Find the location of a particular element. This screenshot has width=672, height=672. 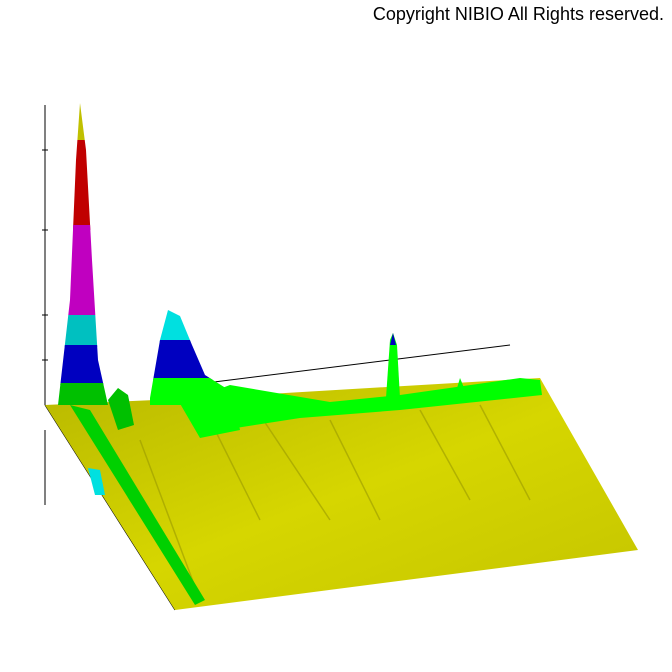

peak-2-base is located at coordinates (207, 415).